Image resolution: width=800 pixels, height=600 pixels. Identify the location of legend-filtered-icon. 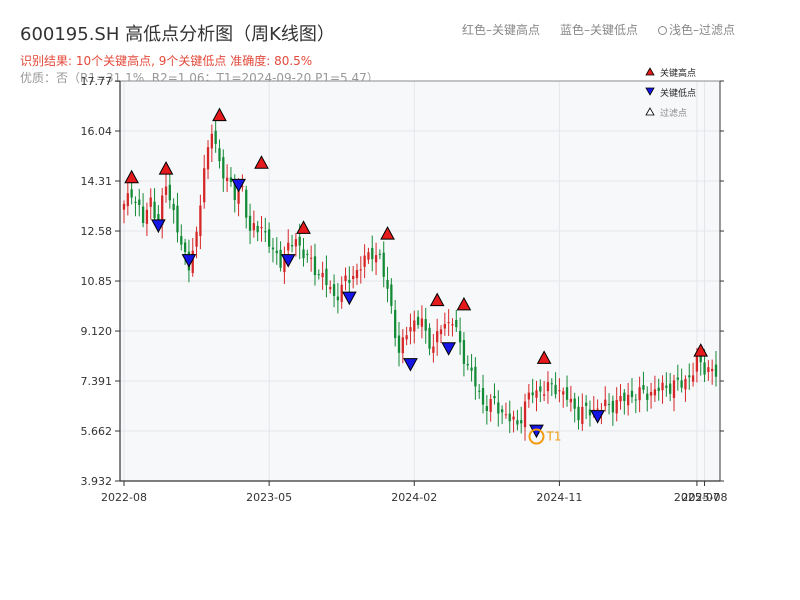
(650, 111).